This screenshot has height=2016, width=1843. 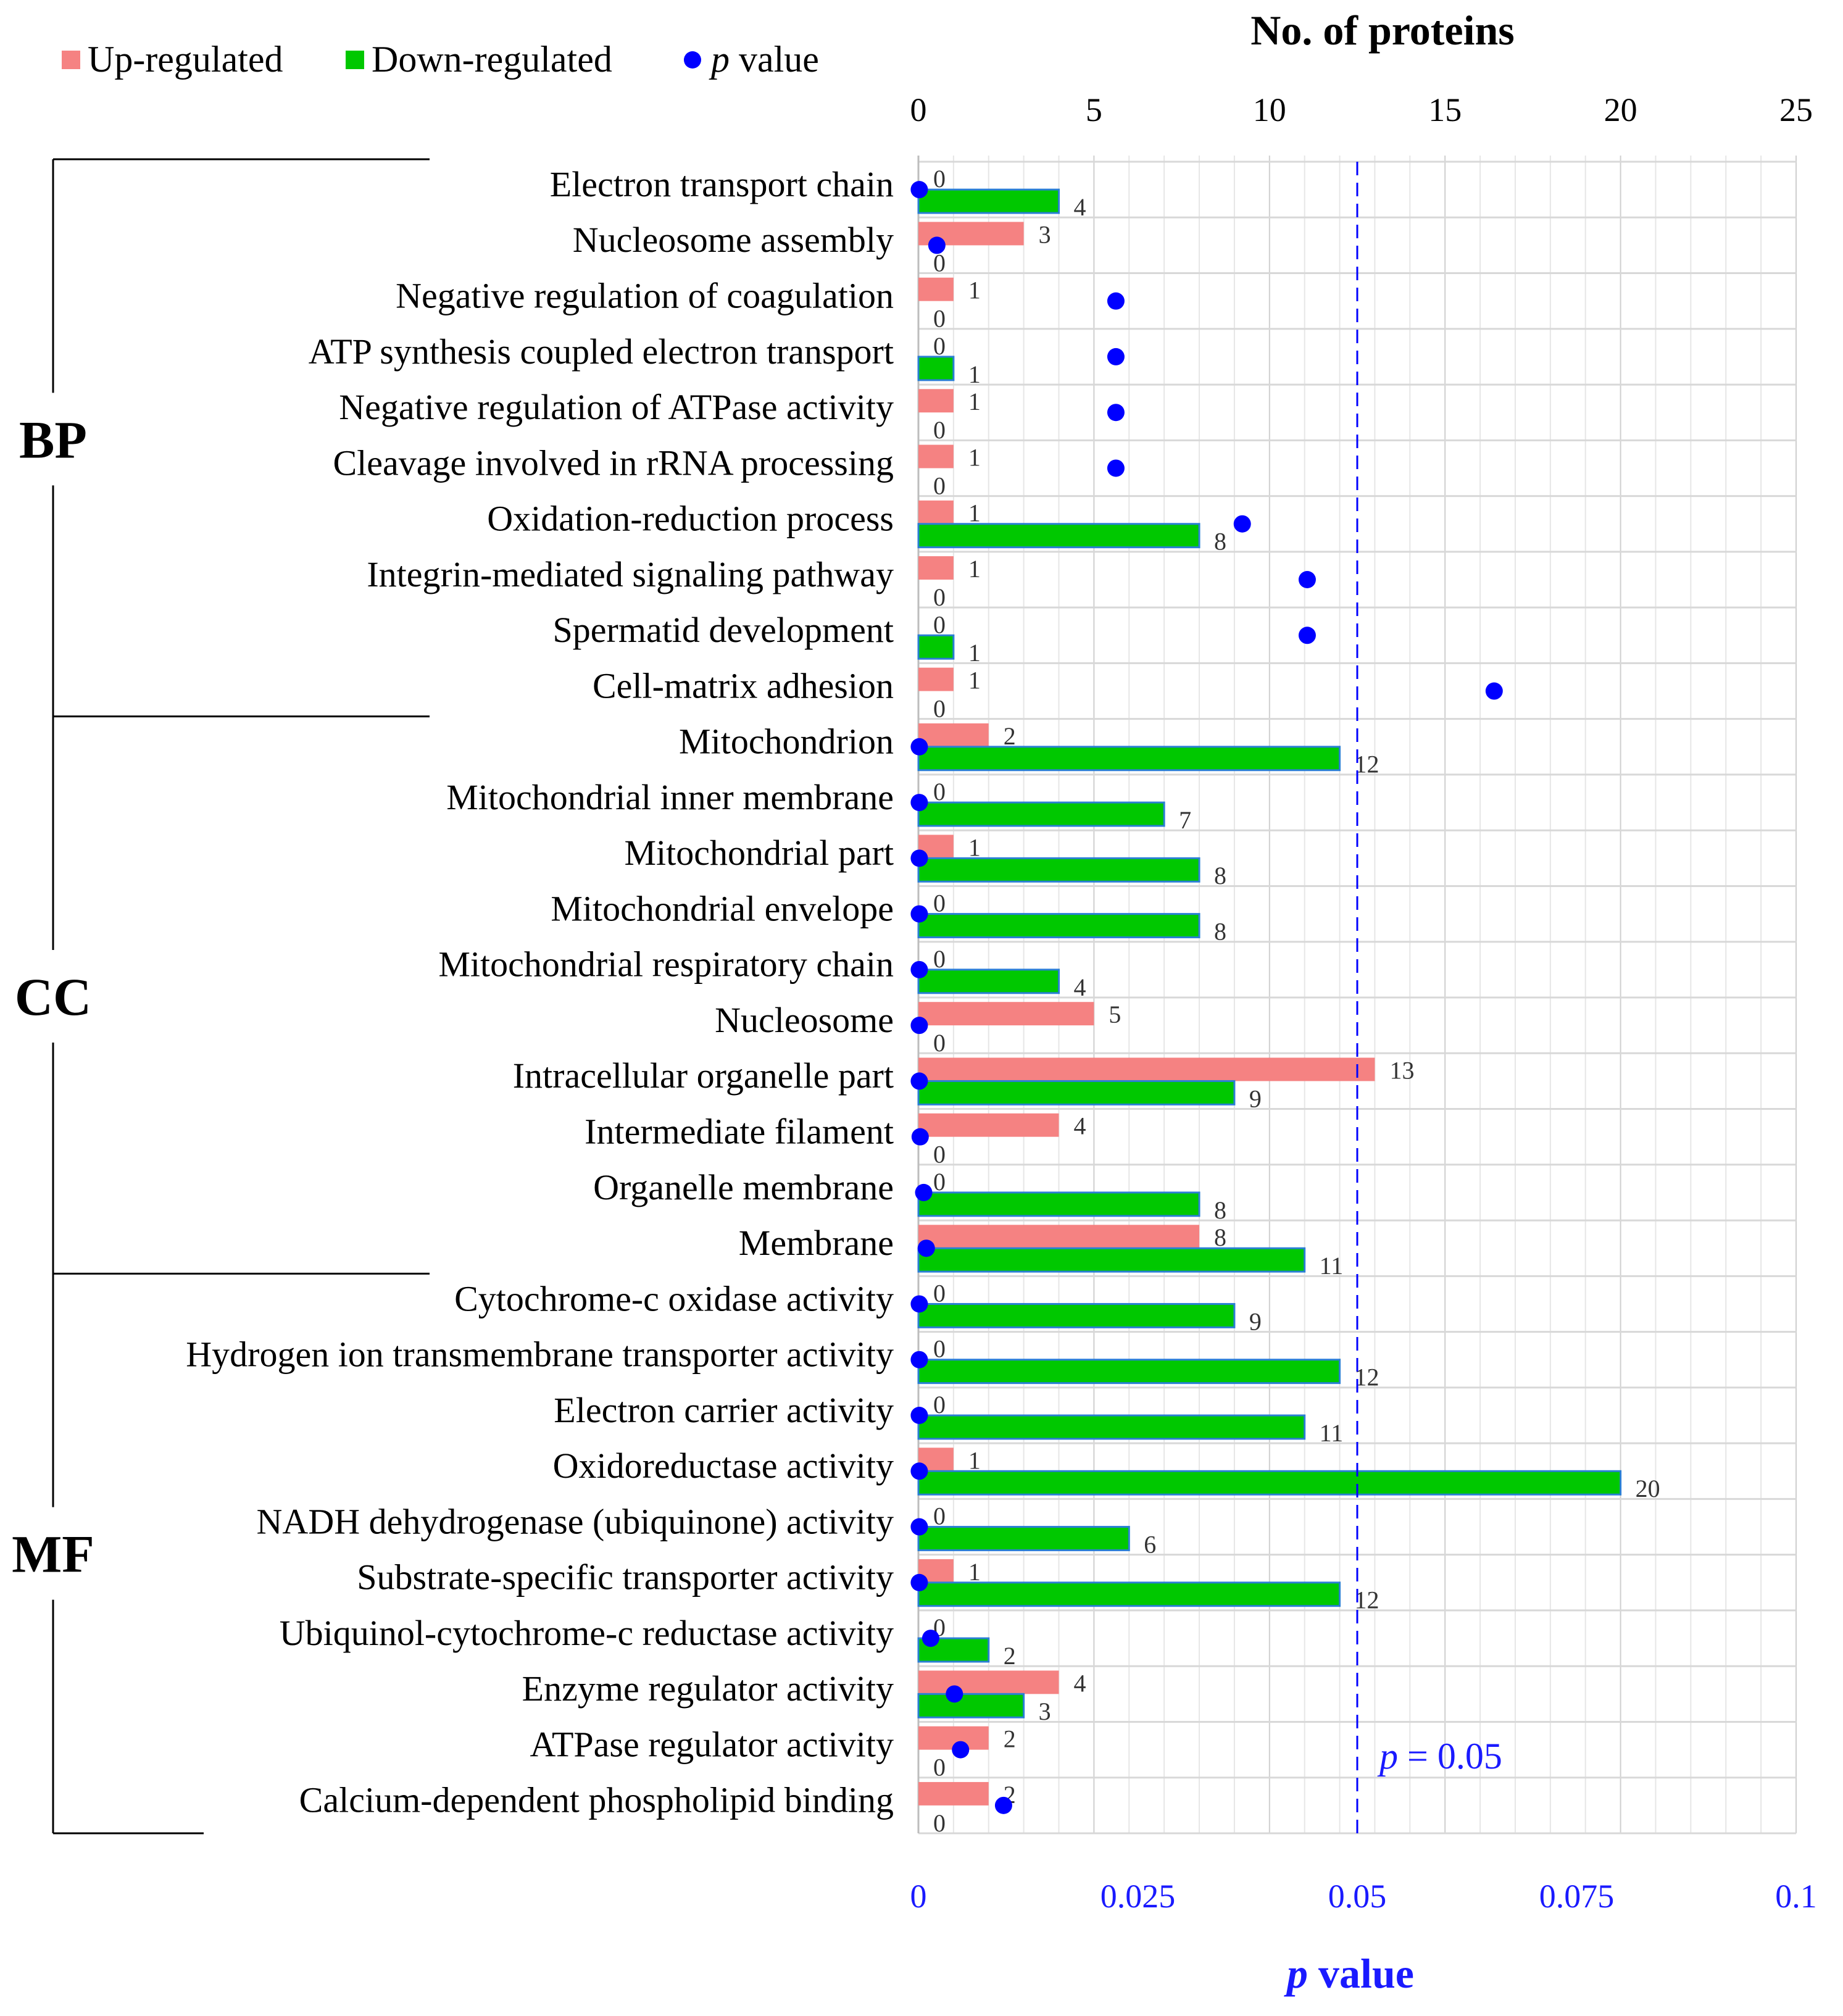 What do you see at coordinates (596, 1800) in the screenshot?
I see `category-label: Calcium-dependent phospholipid binding` at bounding box center [596, 1800].